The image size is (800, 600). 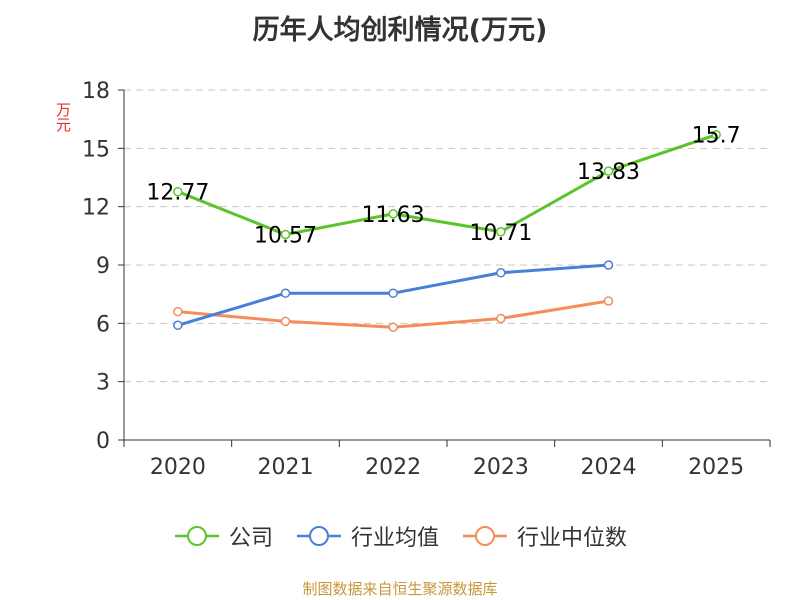 I want to click on data-label: 10.71, so click(x=500, y=233).